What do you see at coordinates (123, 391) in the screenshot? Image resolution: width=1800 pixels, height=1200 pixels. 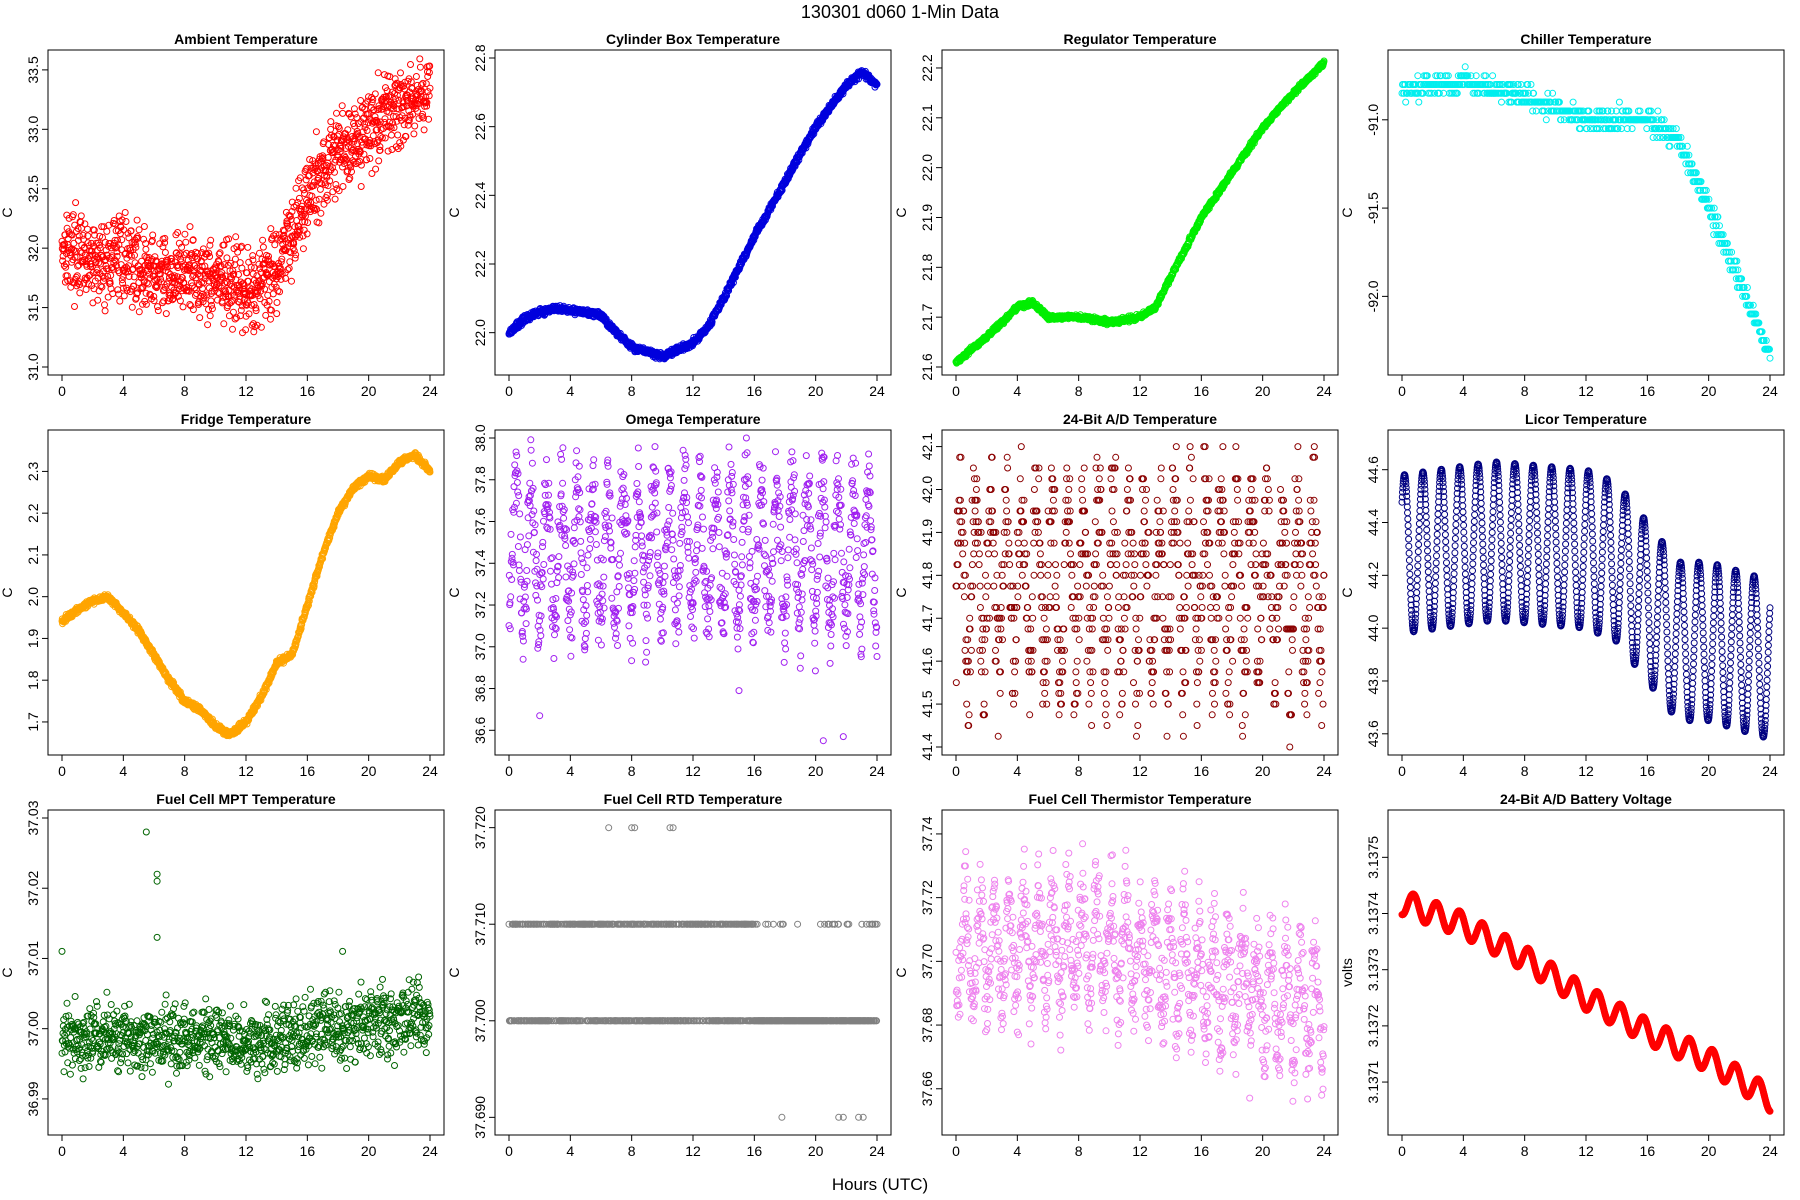 I see `x-tick-label: 4` at bounding box center [123, 391].